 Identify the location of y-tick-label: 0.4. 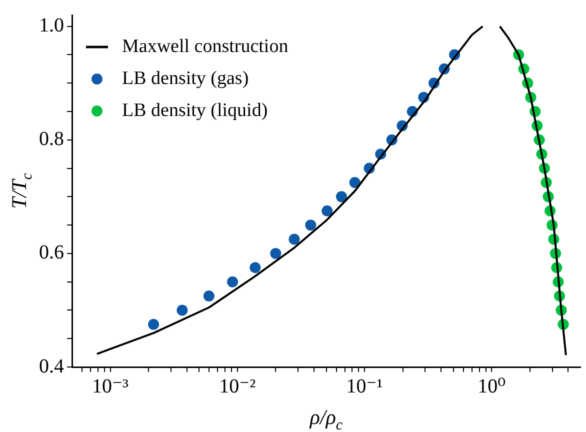
(51, 366).